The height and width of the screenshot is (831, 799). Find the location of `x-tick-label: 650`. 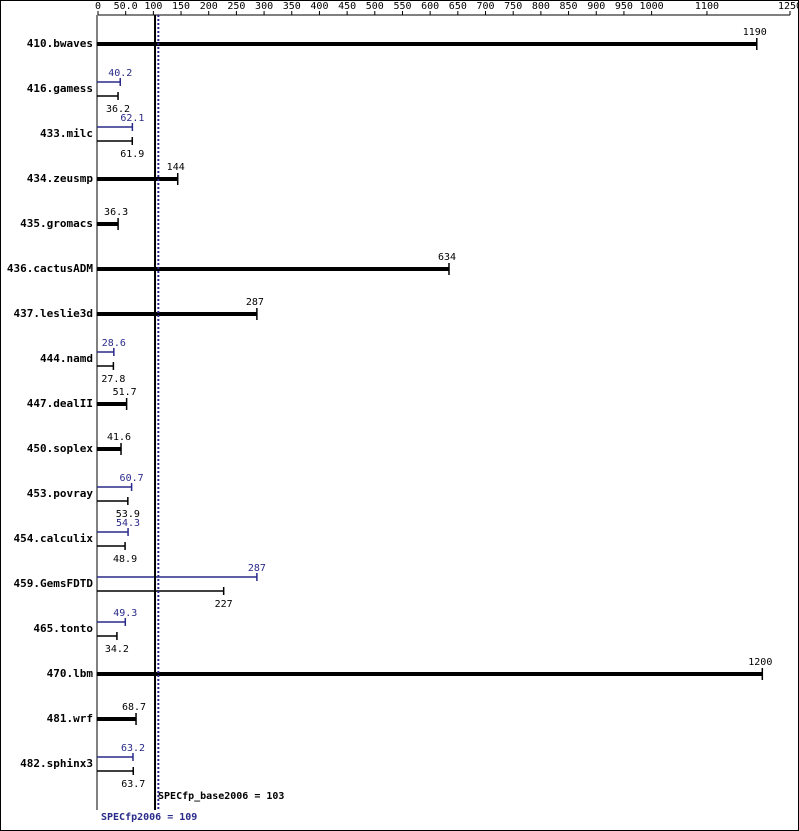

x-tick-label: 650 is located at coordinates (458, 6).